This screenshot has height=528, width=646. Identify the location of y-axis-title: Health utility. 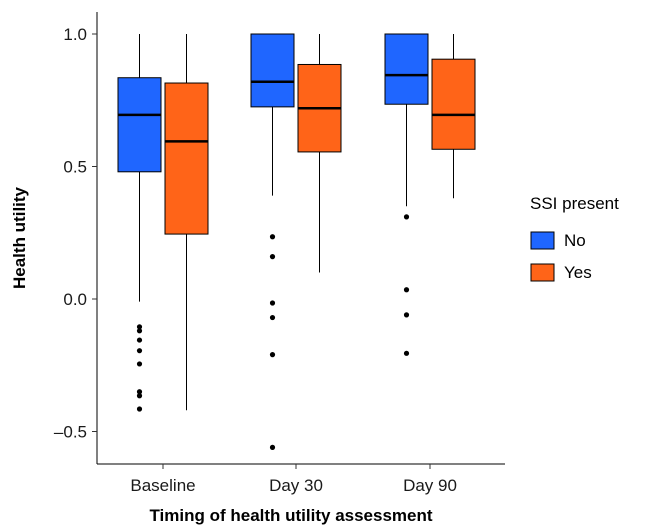
(19, 237).